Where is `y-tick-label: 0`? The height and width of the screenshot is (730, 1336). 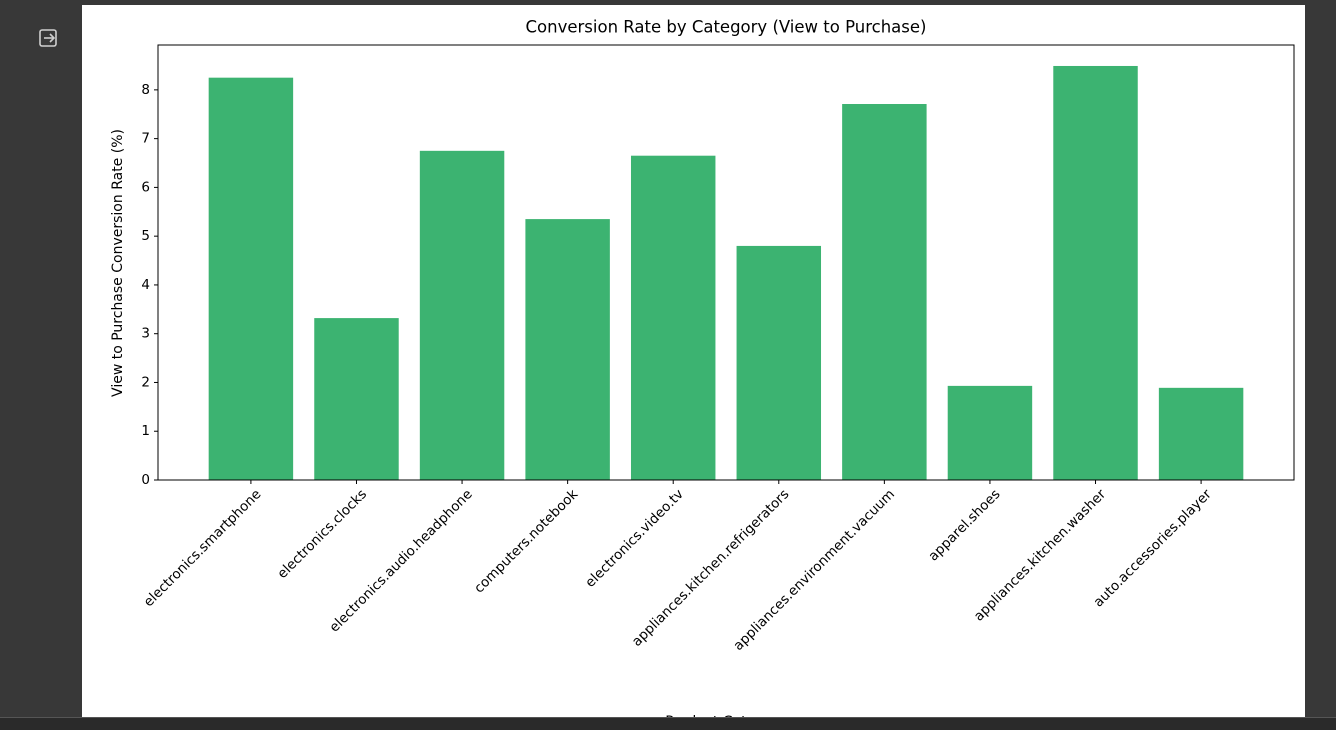 y-tick-label: 0 is located at coordinates (145, 480).